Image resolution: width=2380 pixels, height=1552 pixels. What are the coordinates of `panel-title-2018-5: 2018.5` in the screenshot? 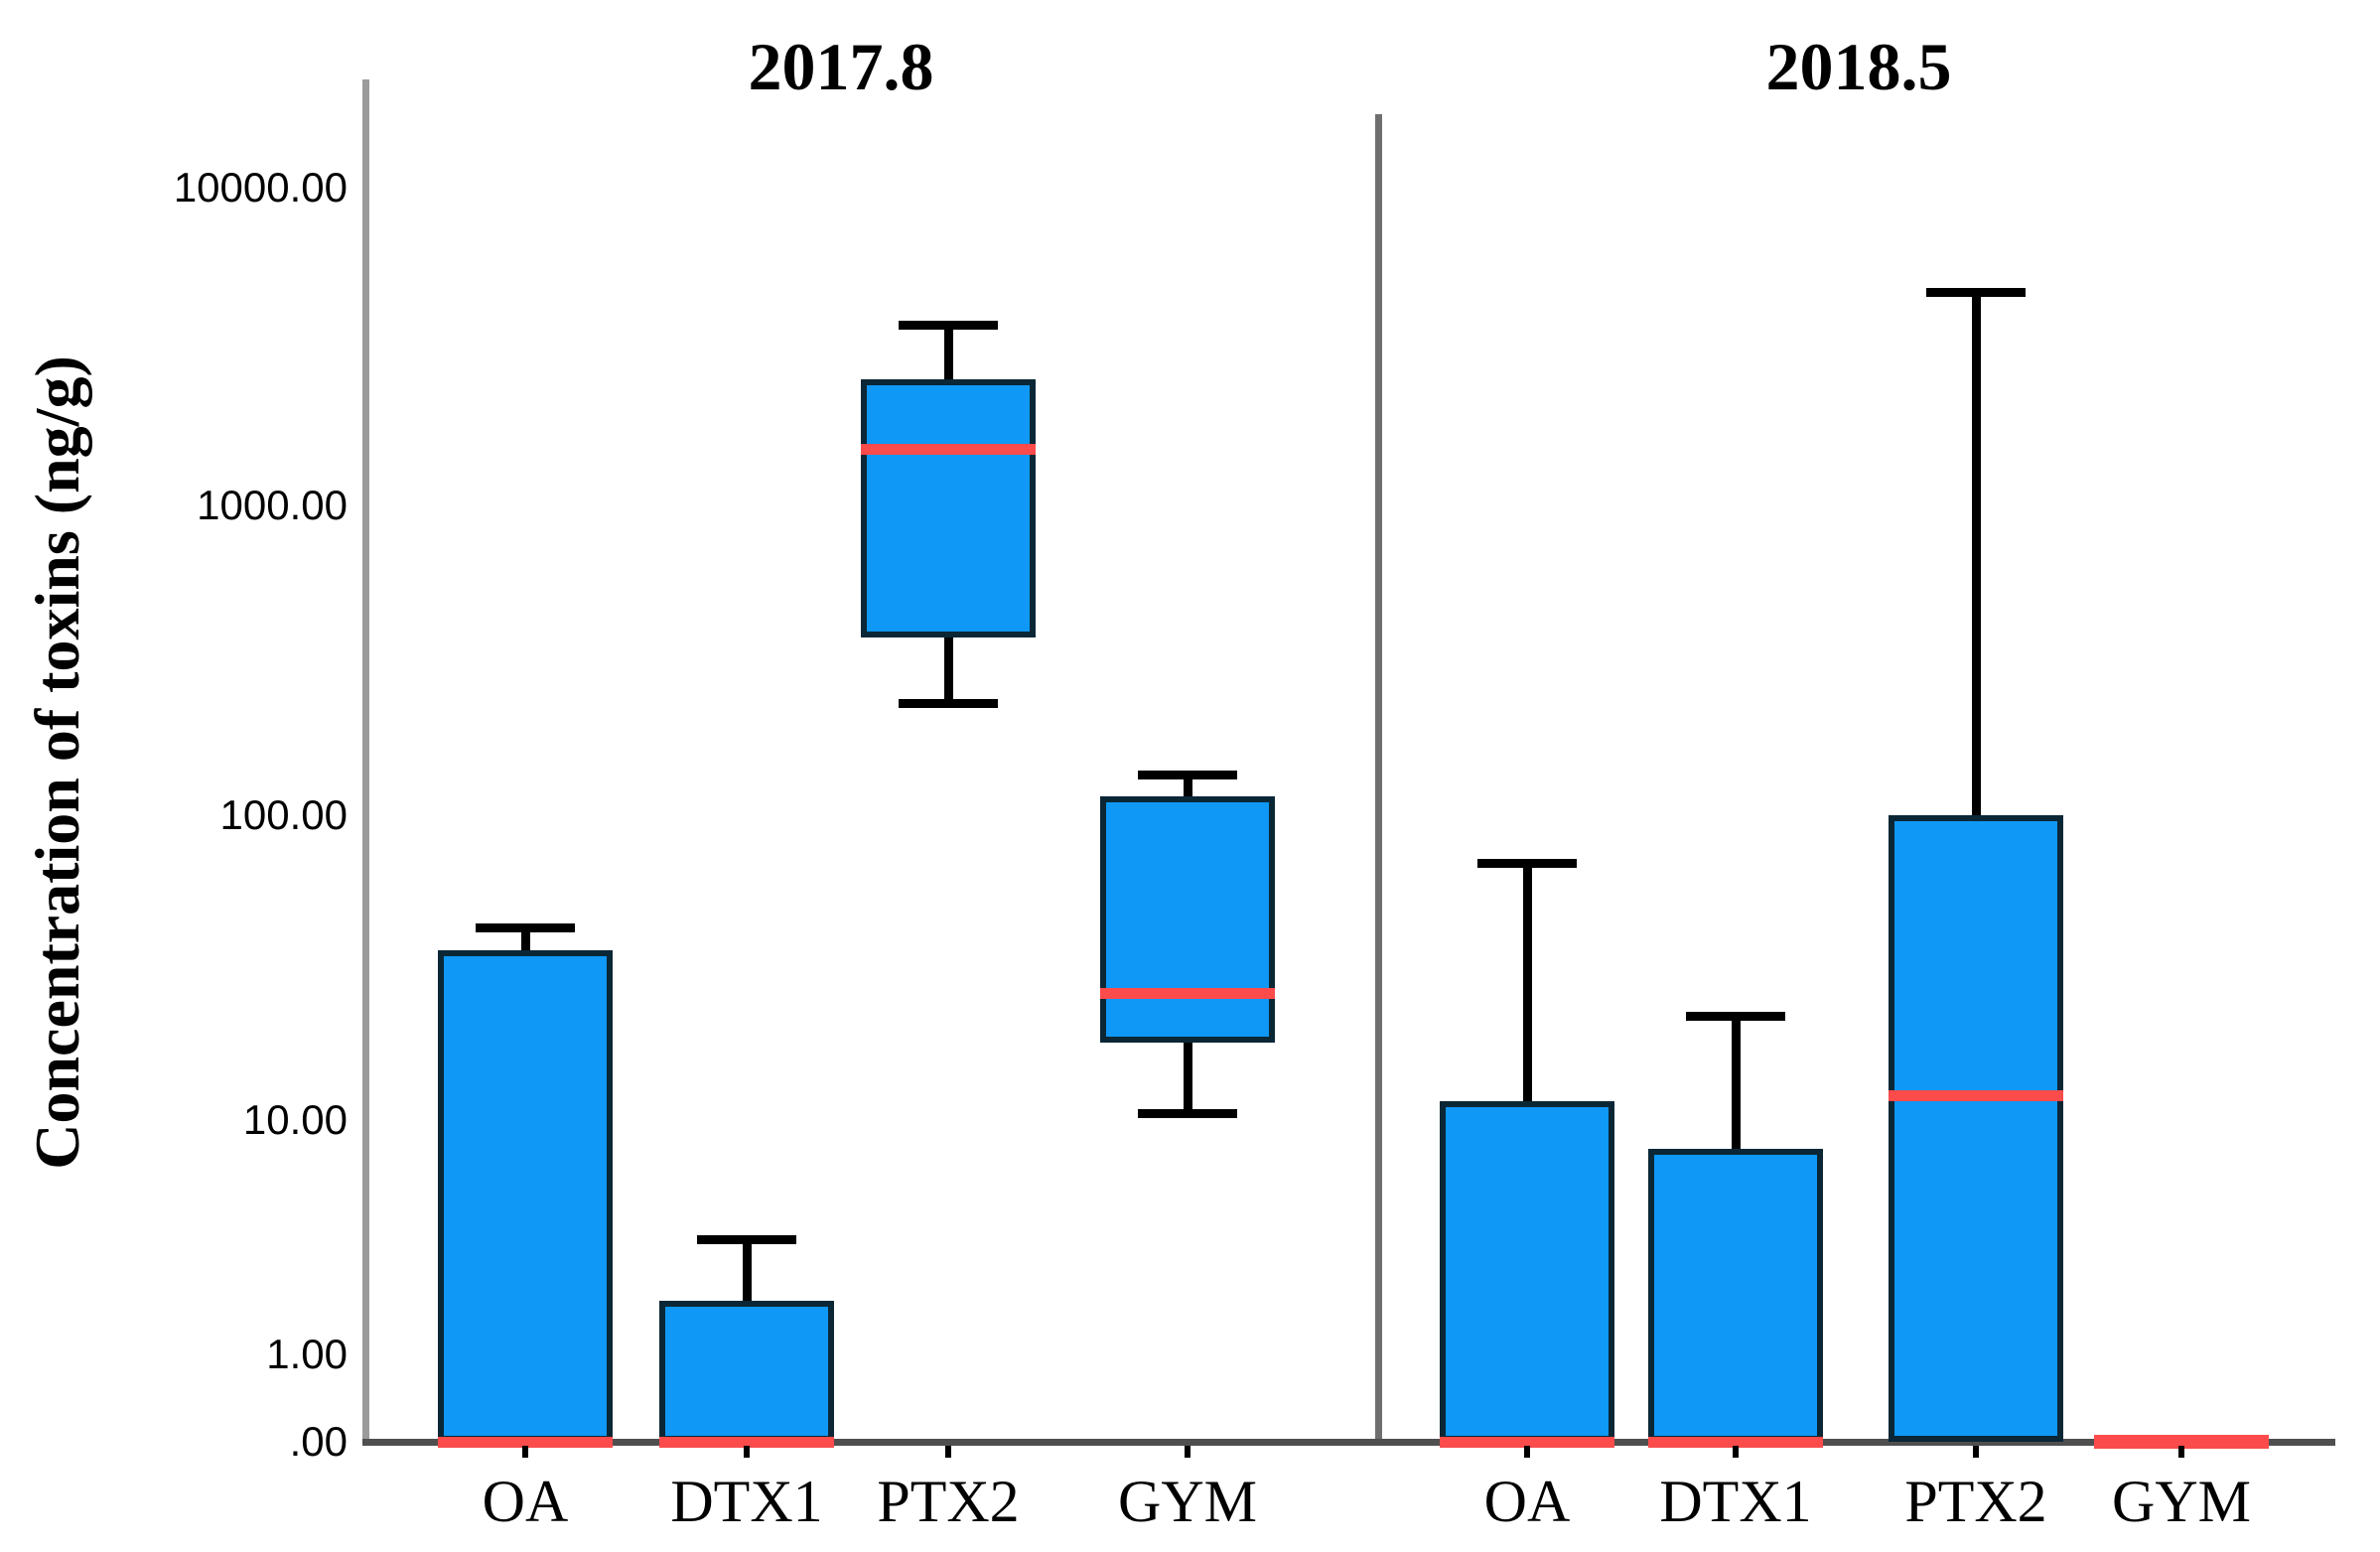 It's located at (1858, 66).